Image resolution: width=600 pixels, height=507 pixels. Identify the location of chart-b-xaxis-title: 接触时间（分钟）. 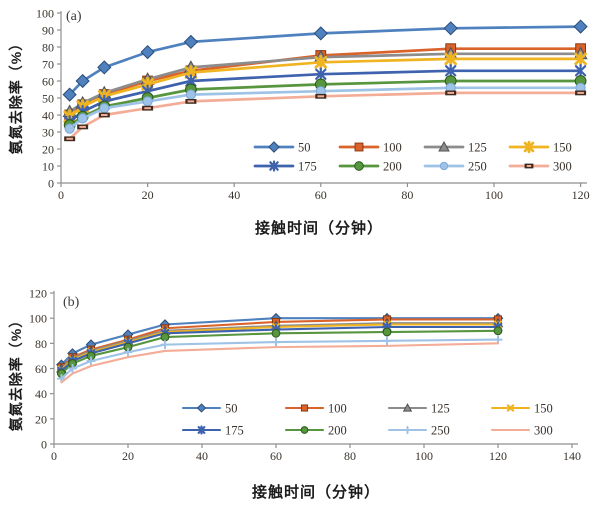
(315, 492).